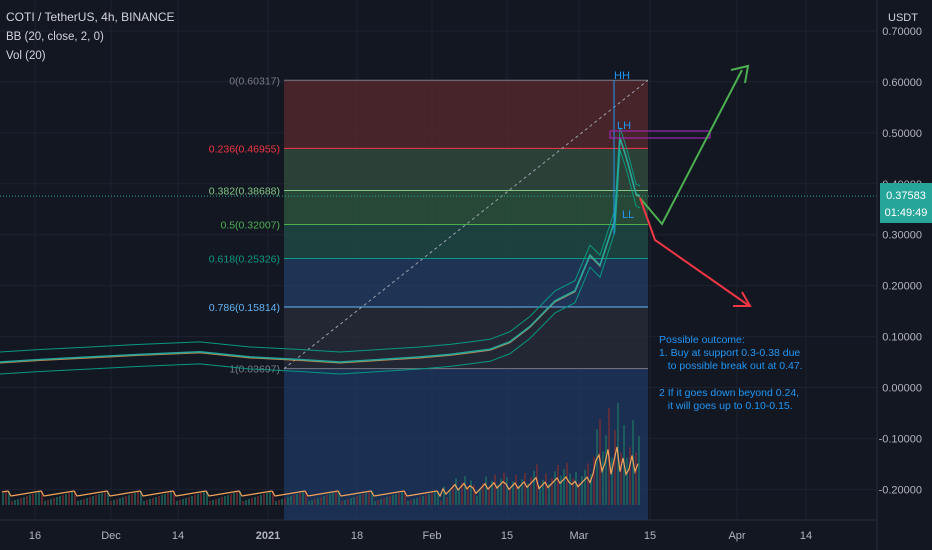 The width and height of the screenshot is (932, 550). What do you see at coordinates (902, 83) in the screenshot?
I see `price-tick-label: 0.60000` at bounding box center [902, 83].